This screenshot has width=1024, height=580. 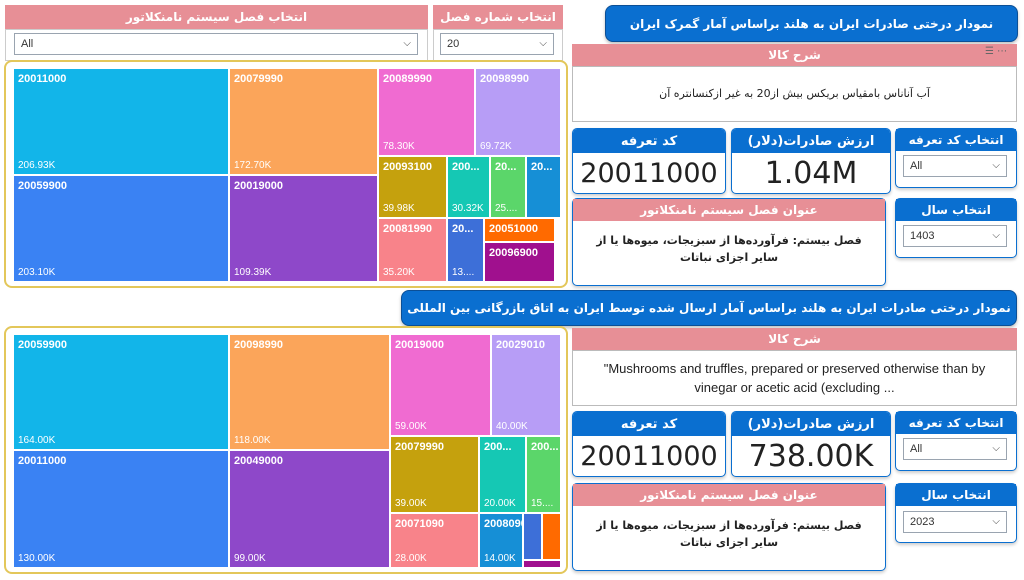 I want to click on bottom-year-dropdown: 2023 ⌵, so click(x=955, y=522).